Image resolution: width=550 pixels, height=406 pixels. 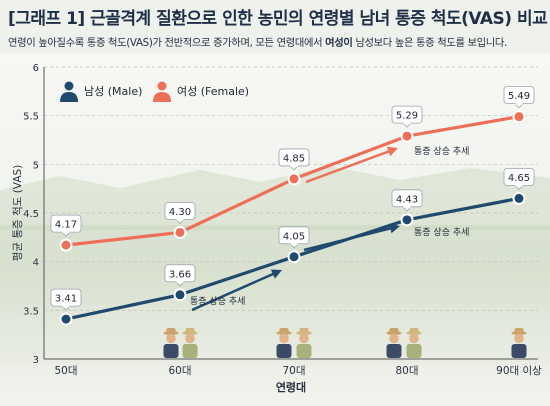 What do you see at coordinates (407, 116) in the screenshot?
I see `data-label: 5.29` at bounding box center [407, 116].